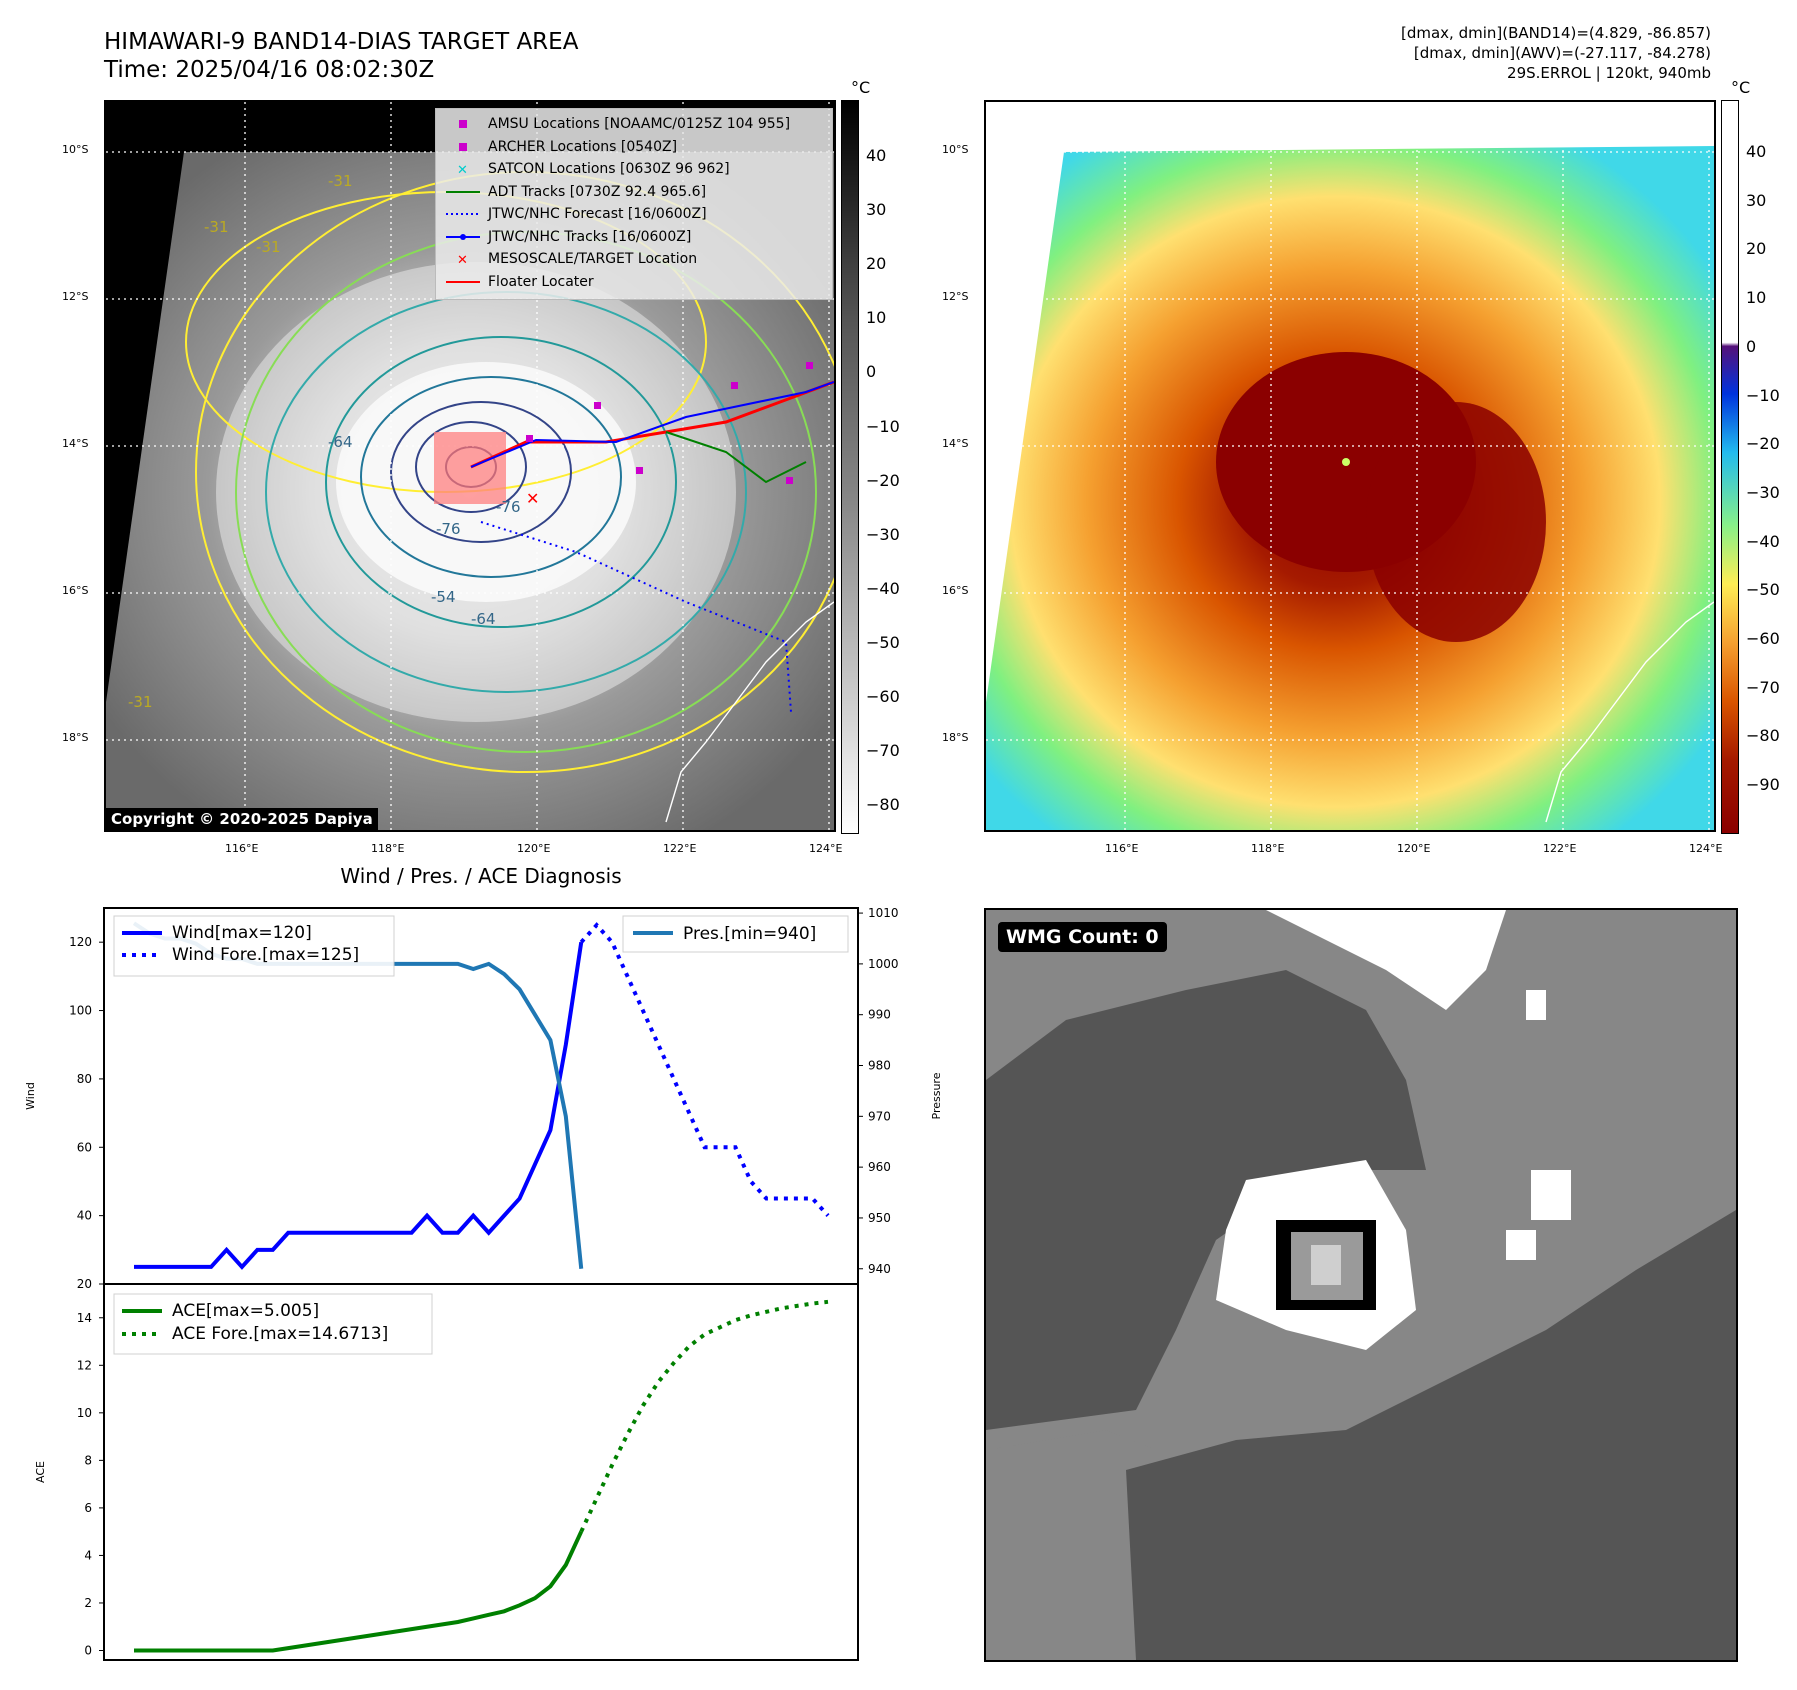 The width and height of the screenshot is (1797, 1690). I want to click on legend-label: ACE Fore.[max=14.6713], so click(280, 1334).